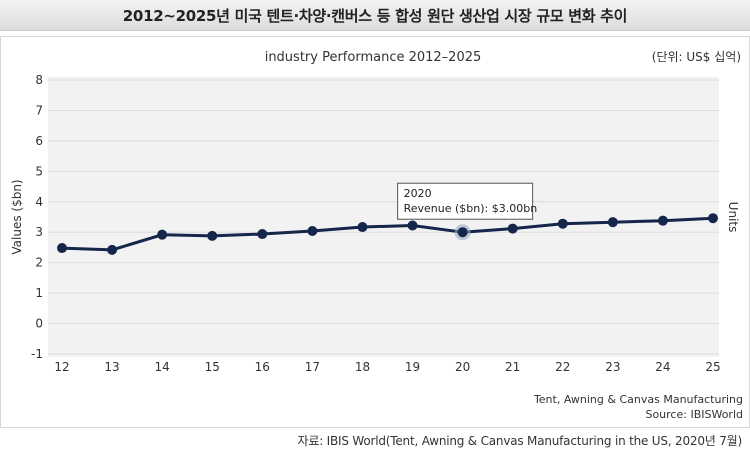 The height and width of the screenshot is (451, 750). What do you see at coordinates (39, 202) in the screenshot?
I see `y-tick-label: 4` at bounding box center [39, 202].